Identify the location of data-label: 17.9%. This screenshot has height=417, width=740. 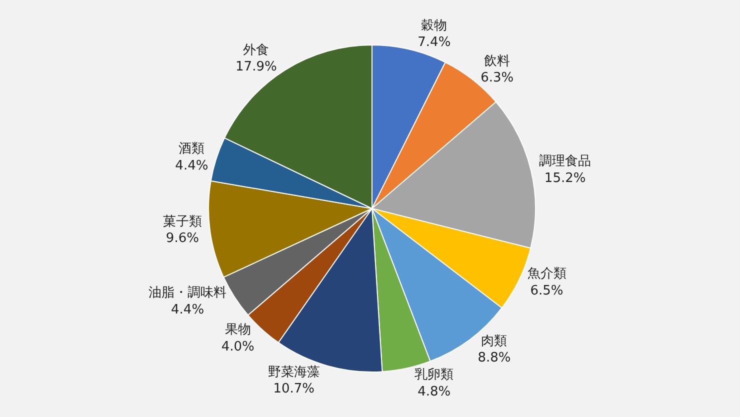
(256, 67).